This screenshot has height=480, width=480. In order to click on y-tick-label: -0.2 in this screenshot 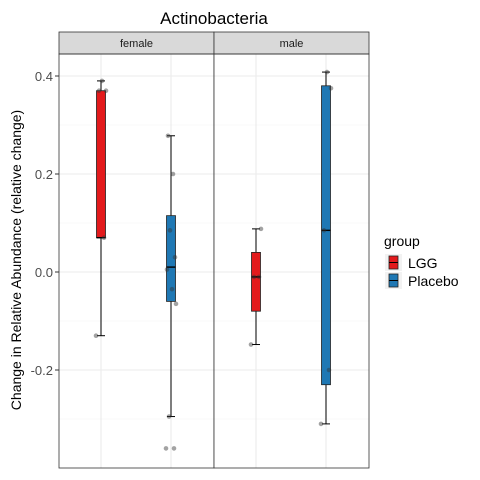, I will do `click(42, 370)`.